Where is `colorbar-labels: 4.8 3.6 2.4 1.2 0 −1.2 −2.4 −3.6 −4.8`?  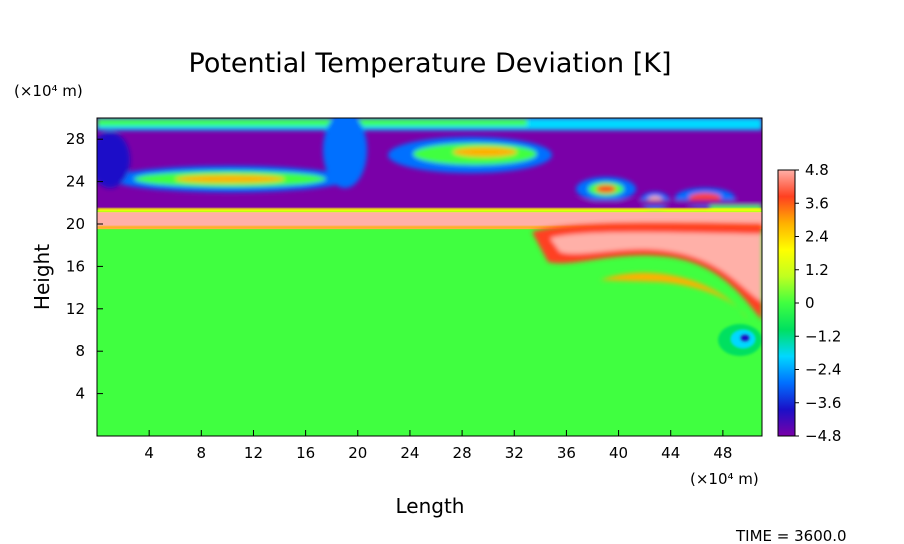 colorbar-labels: 4.8 3.6 2.4 1.2 0 −1.2 −2.4 −3.6 −4.8 is located at coordinates (818, 303).